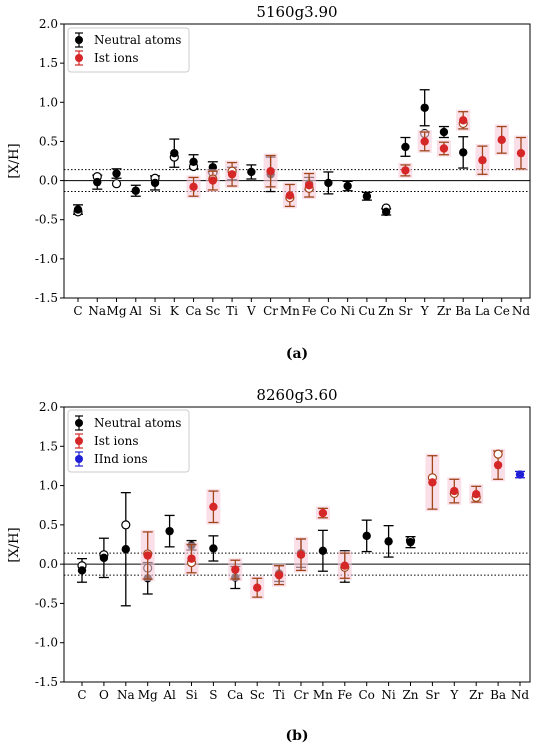 The image size is (550, 747). I want to click on data-point-ist-ions-zr, so click(443, 148).